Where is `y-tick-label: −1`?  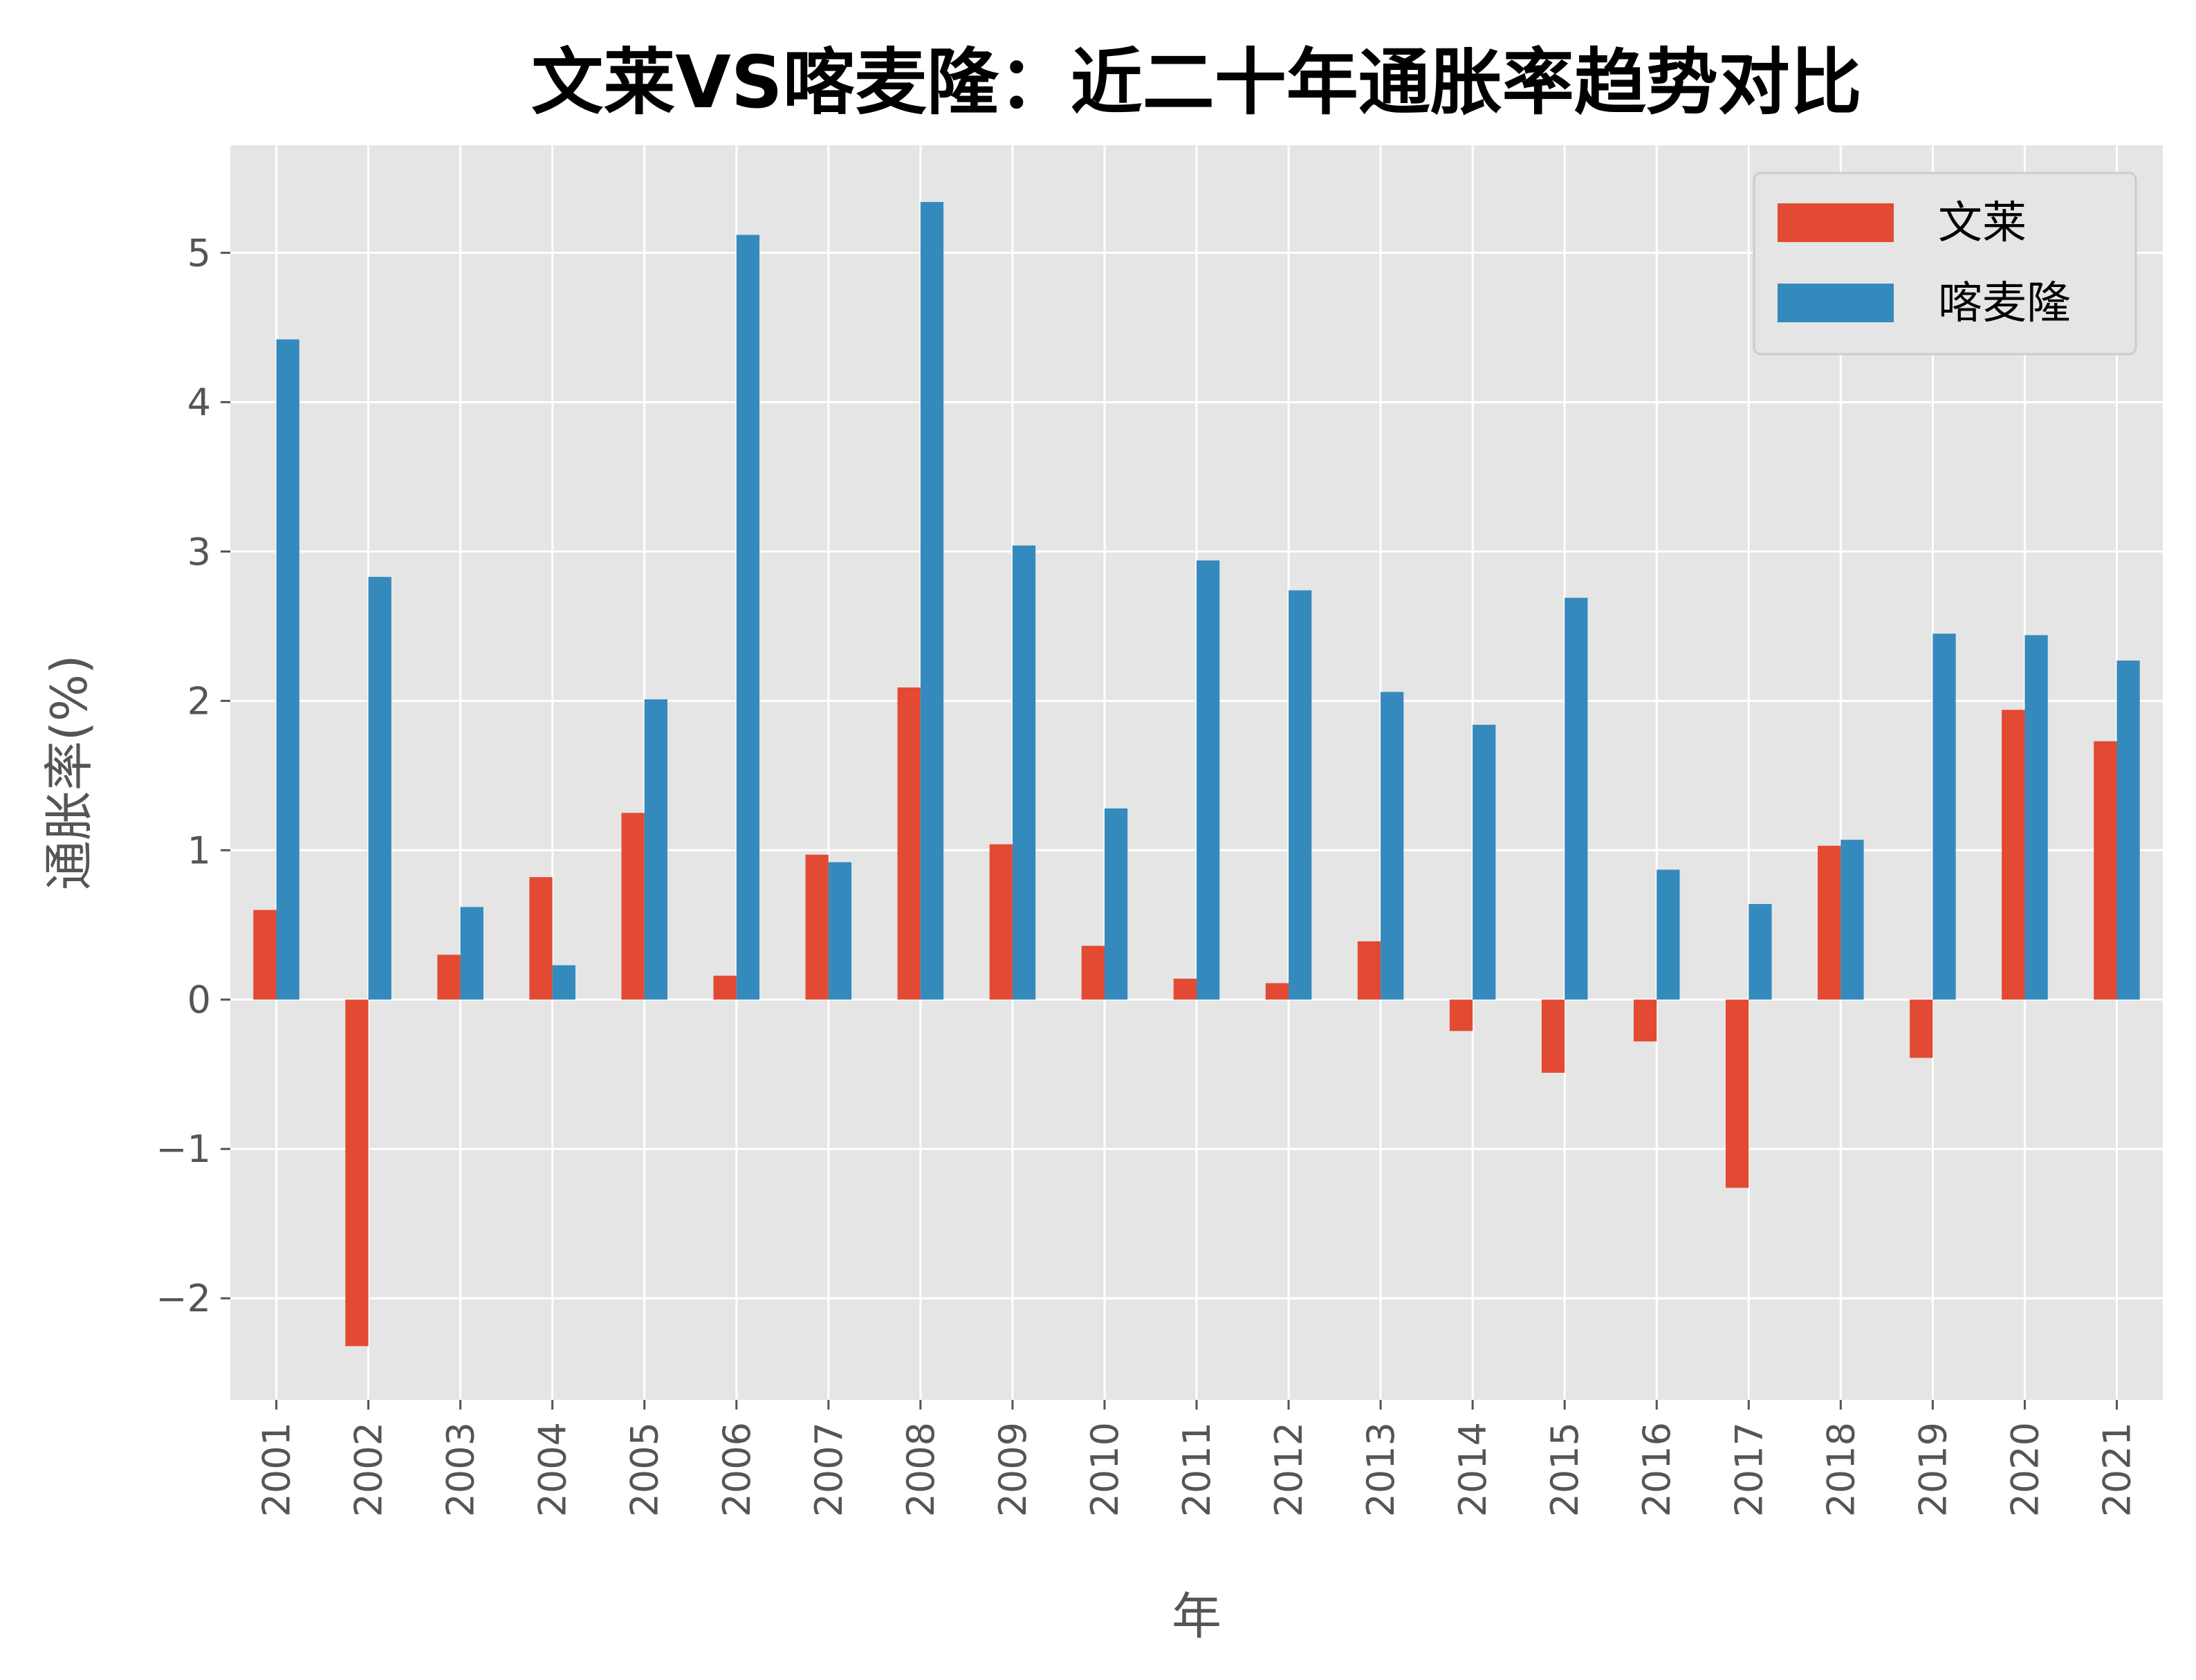 y-tick-label: −1 is located at coordinates (183, 1149).